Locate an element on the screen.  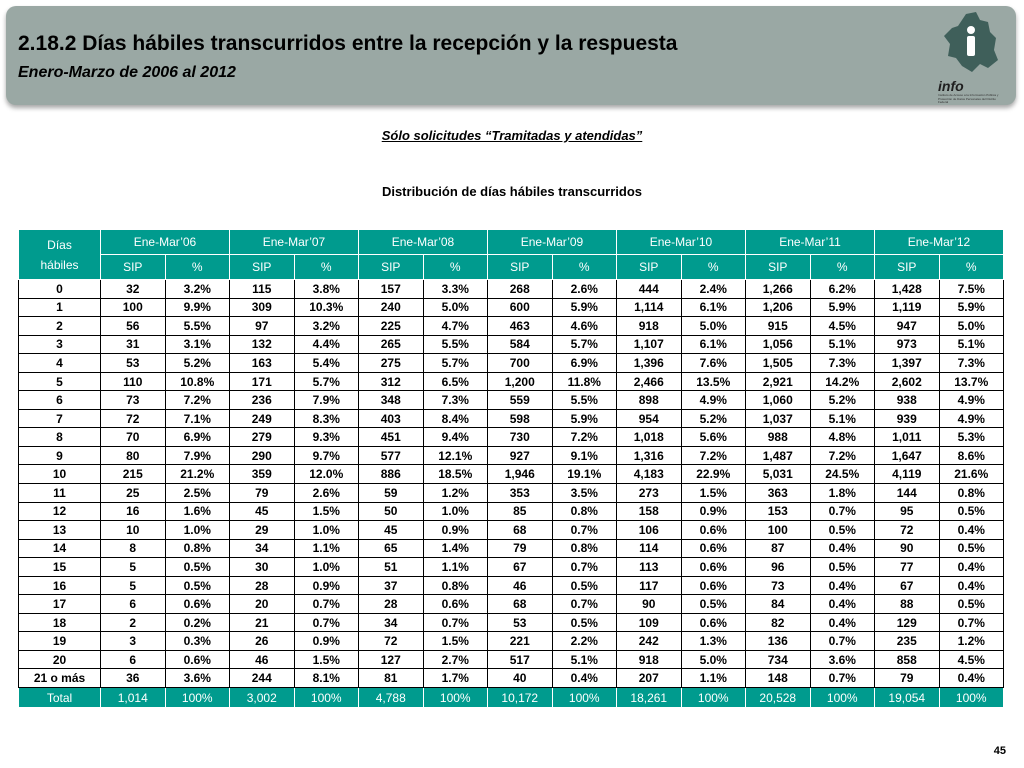
percent-cell: 5.9% is located at coordinates (584, 418).